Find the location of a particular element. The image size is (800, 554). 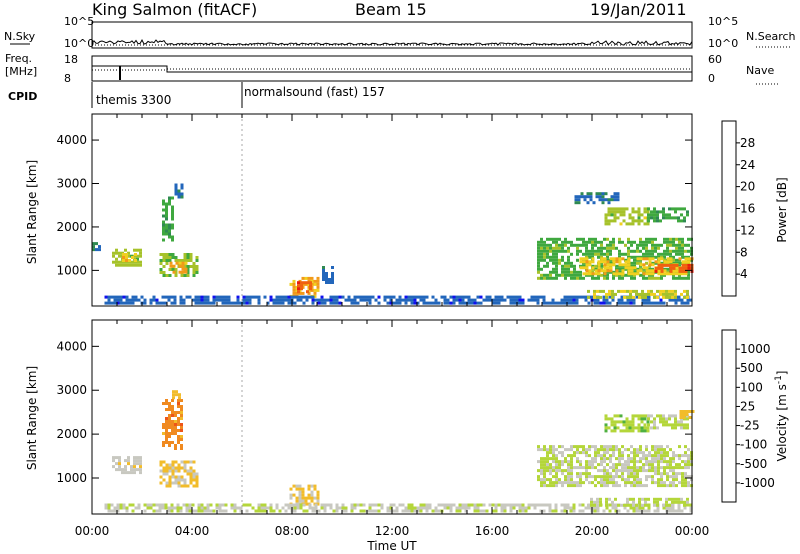

colorbar-tick-label: -500 is located at coordinates (753, 464).